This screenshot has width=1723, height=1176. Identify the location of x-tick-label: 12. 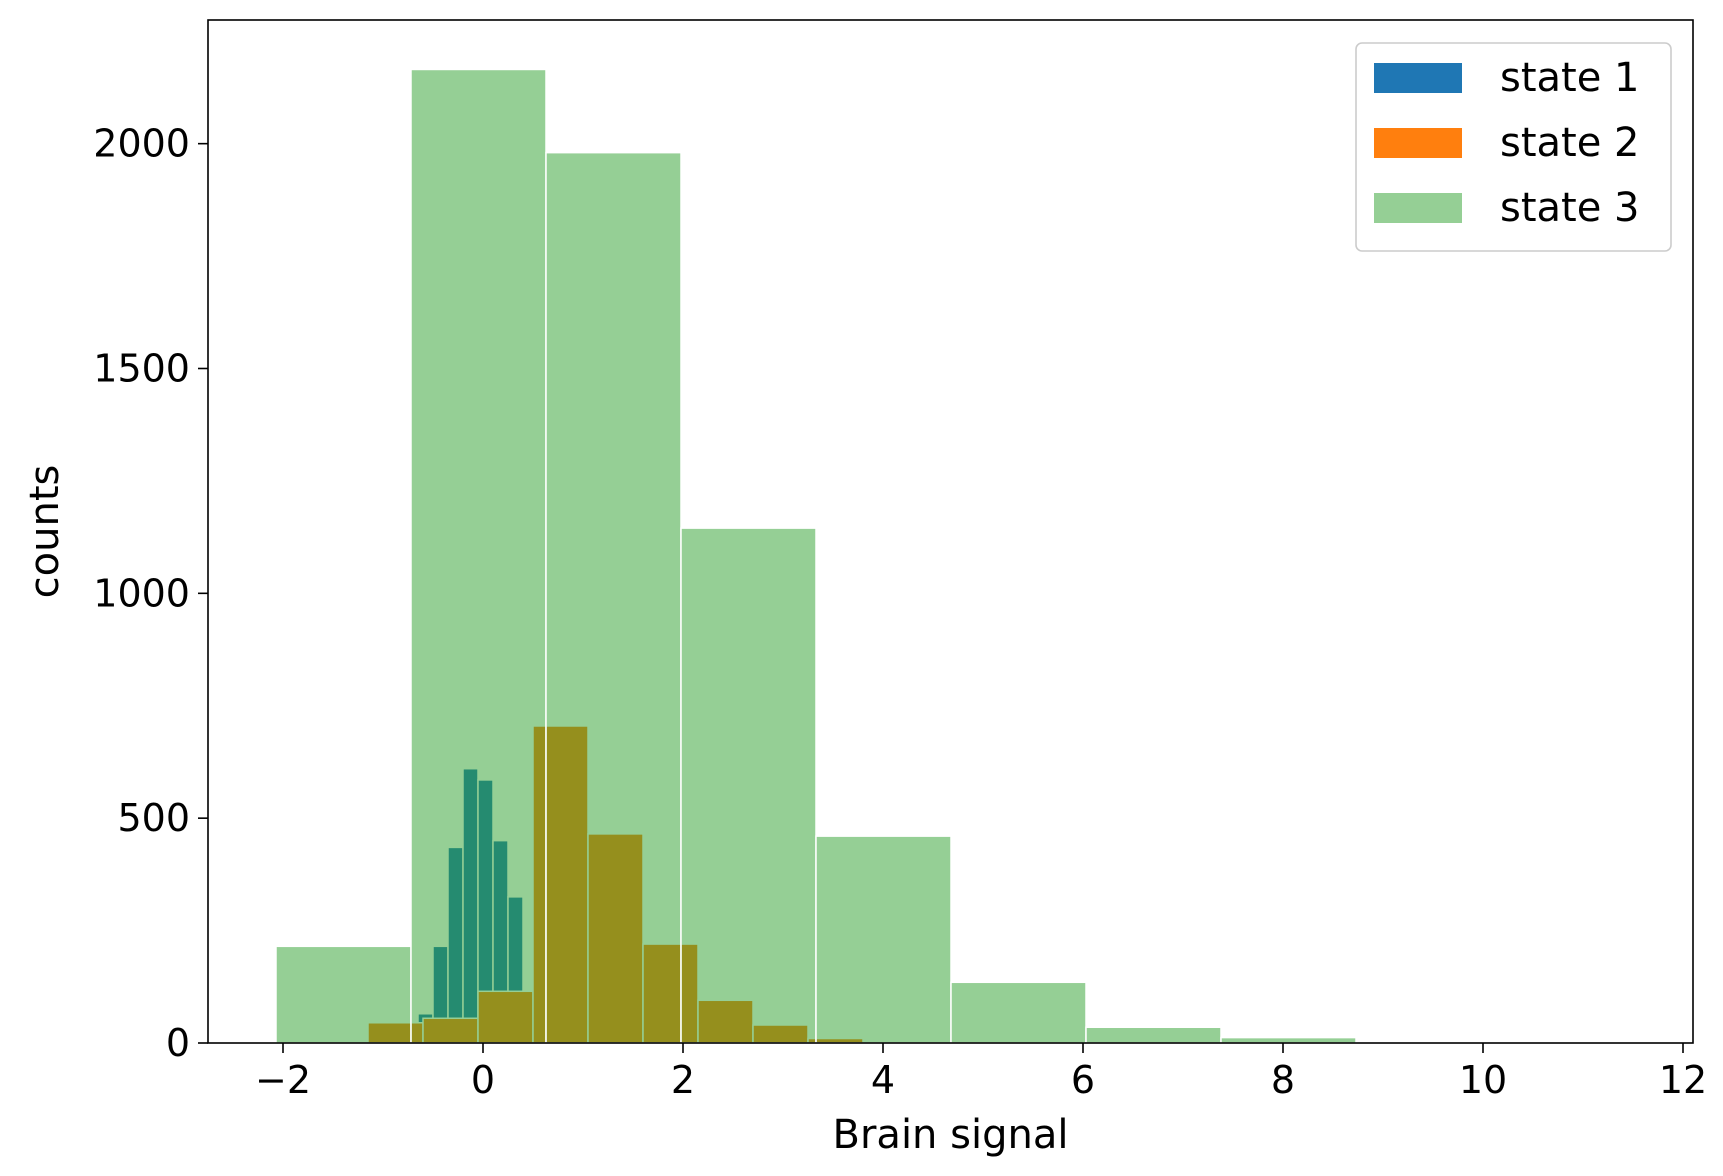
(1683, 1080).